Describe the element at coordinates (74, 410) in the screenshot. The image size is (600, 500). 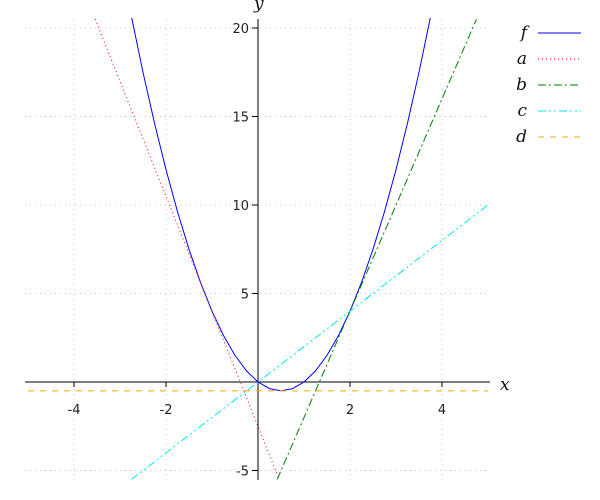
I see `x-tick-label: -4` at that location.